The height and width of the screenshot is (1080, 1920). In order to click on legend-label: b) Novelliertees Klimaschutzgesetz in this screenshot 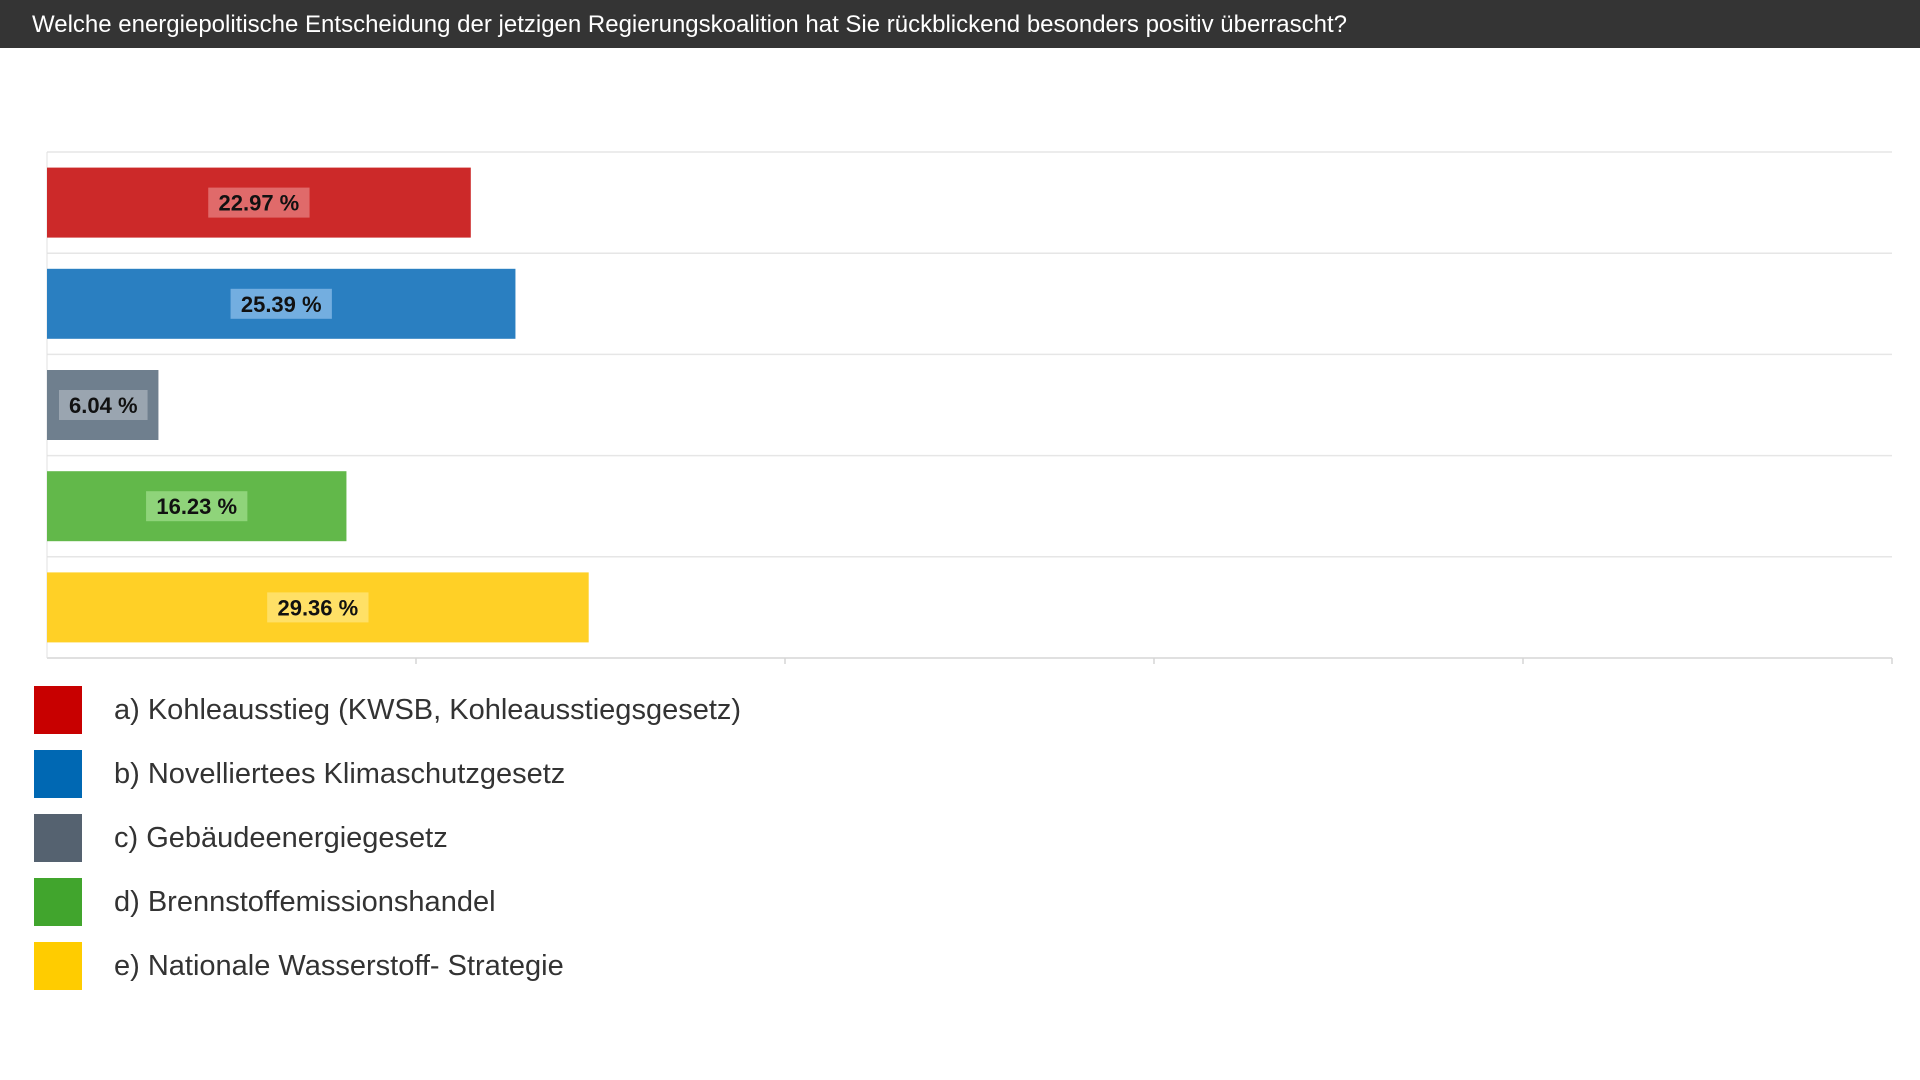, I will do `click(340, 774)`.